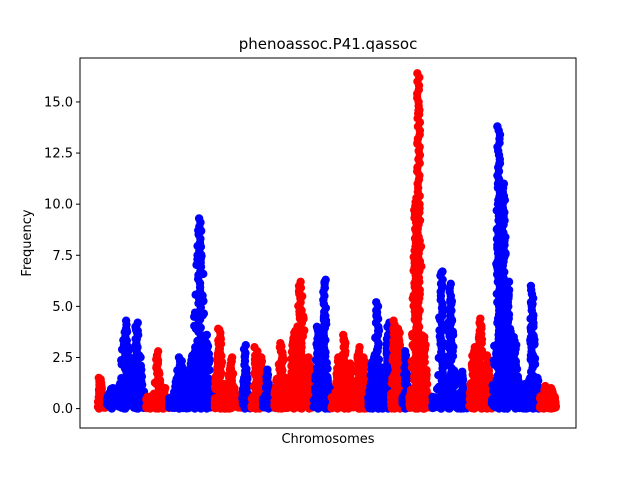 This screenshot has width=640, height=480. I want to click on chart-title: phenoassoc.P41.qassoc, so click(328, 44).